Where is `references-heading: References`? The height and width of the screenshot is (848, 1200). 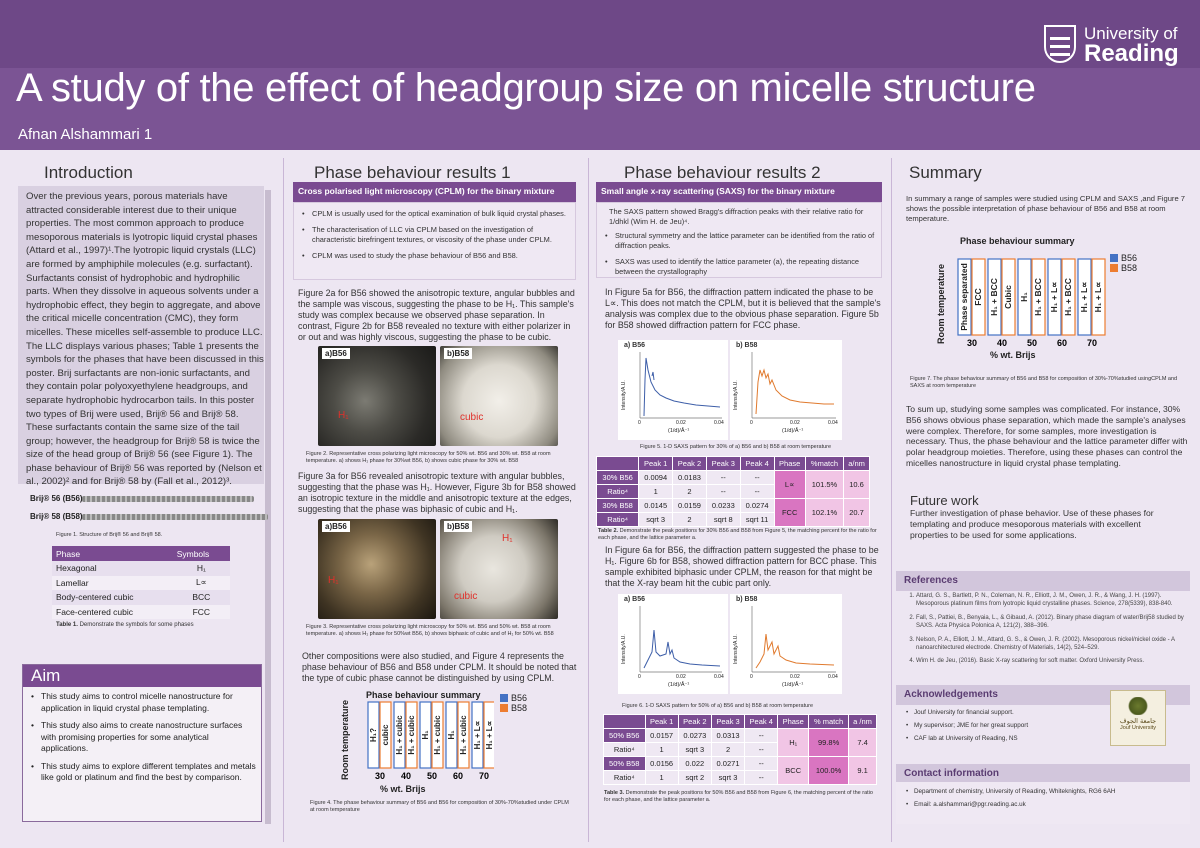
references-heading: References is located at coordinates (1043, 581).